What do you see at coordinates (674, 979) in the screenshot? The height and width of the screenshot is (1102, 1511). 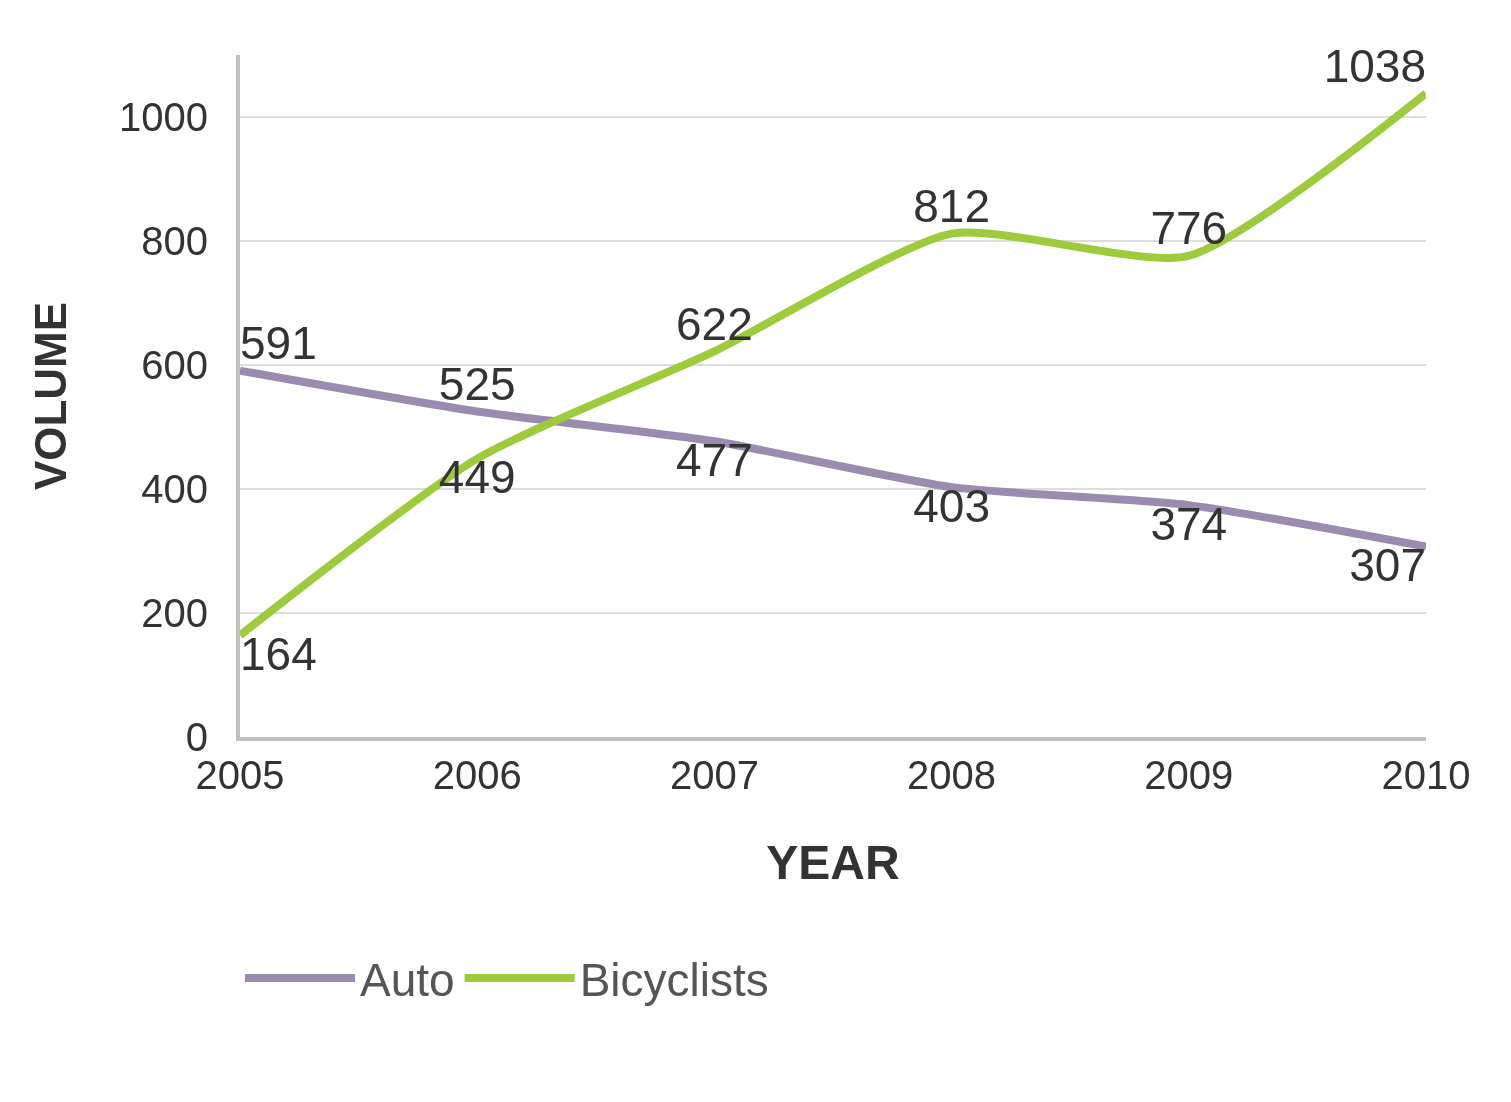 I see `legend-label: Bicyclists` at bounding box center [674, 979].